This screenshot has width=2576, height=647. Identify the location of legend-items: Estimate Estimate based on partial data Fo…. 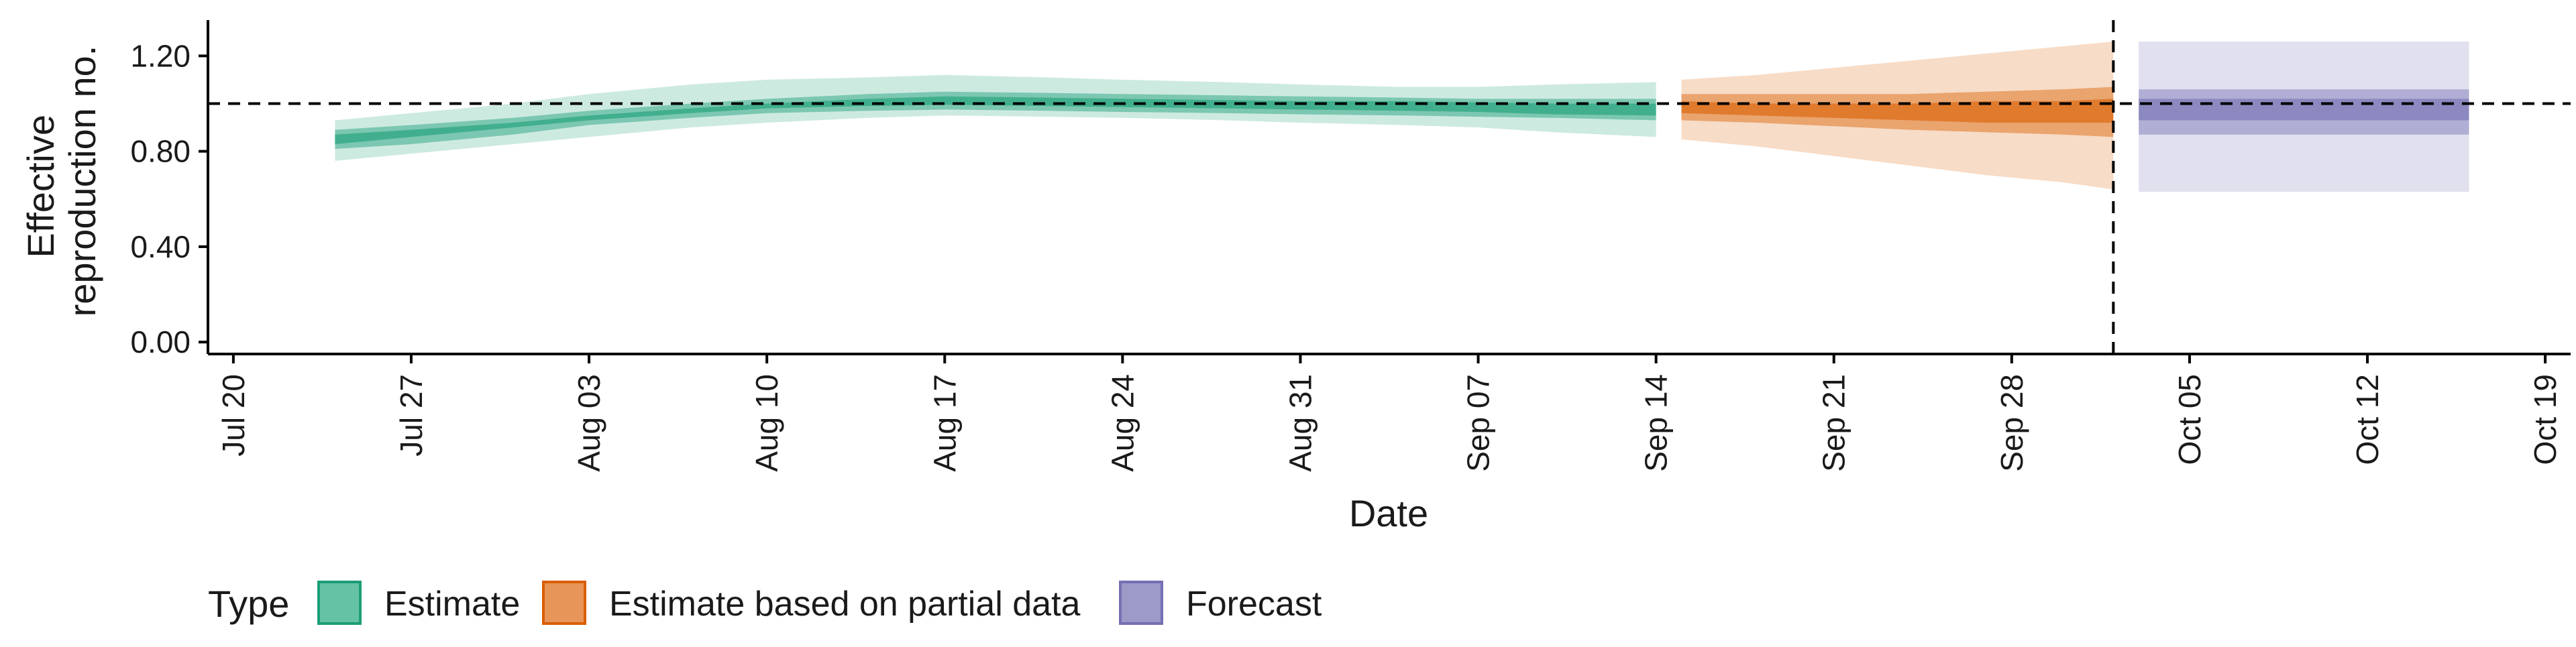
(819, 603).